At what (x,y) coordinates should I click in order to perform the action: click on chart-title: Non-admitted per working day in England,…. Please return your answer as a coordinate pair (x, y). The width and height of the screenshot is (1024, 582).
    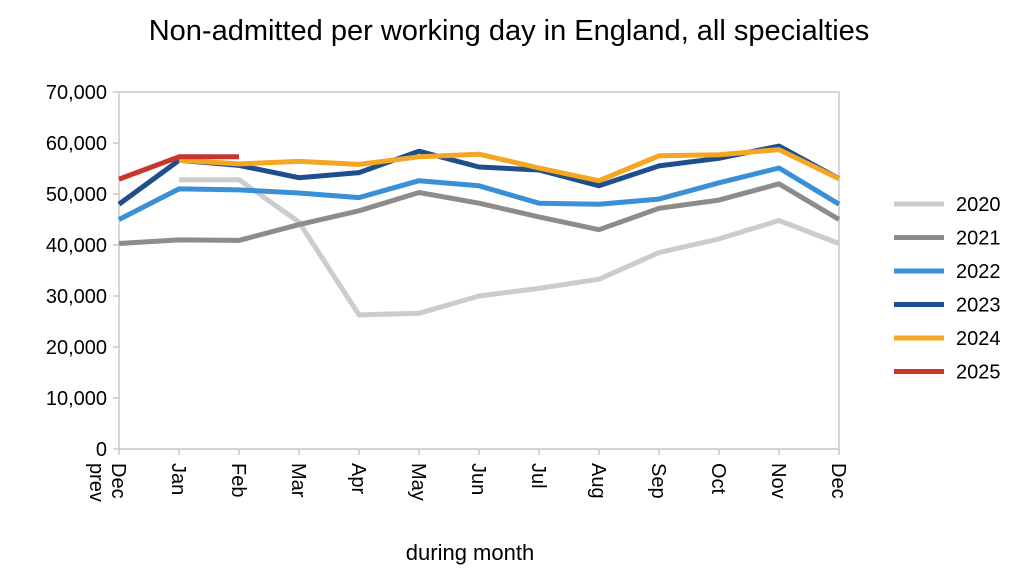
    Looking at the image, I should click on (509, 31).